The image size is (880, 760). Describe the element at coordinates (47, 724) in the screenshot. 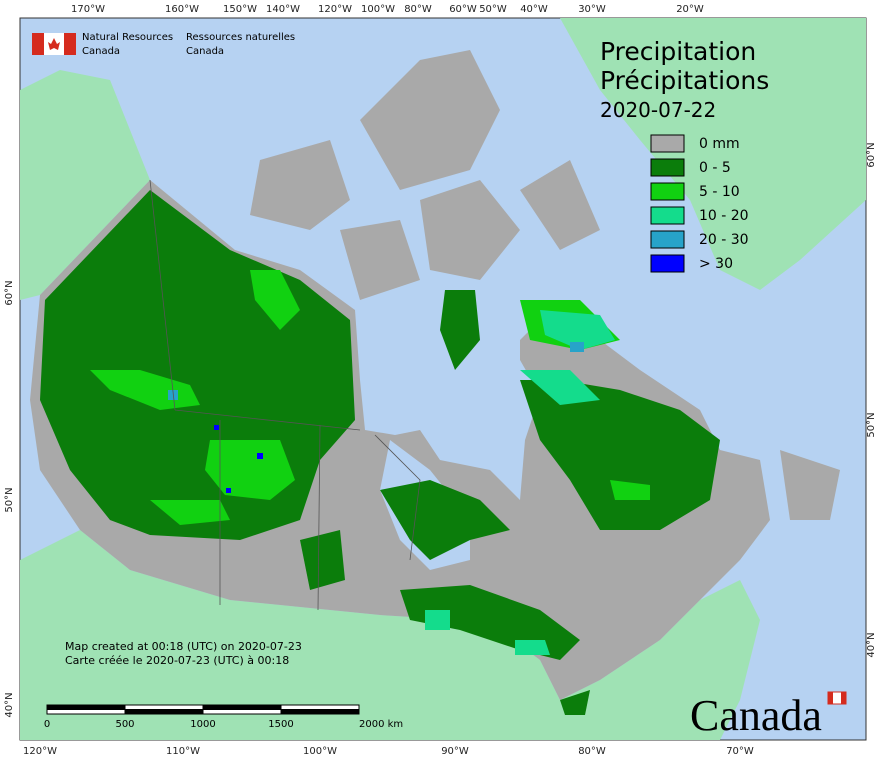

I see `scale-label: 0` at that location.